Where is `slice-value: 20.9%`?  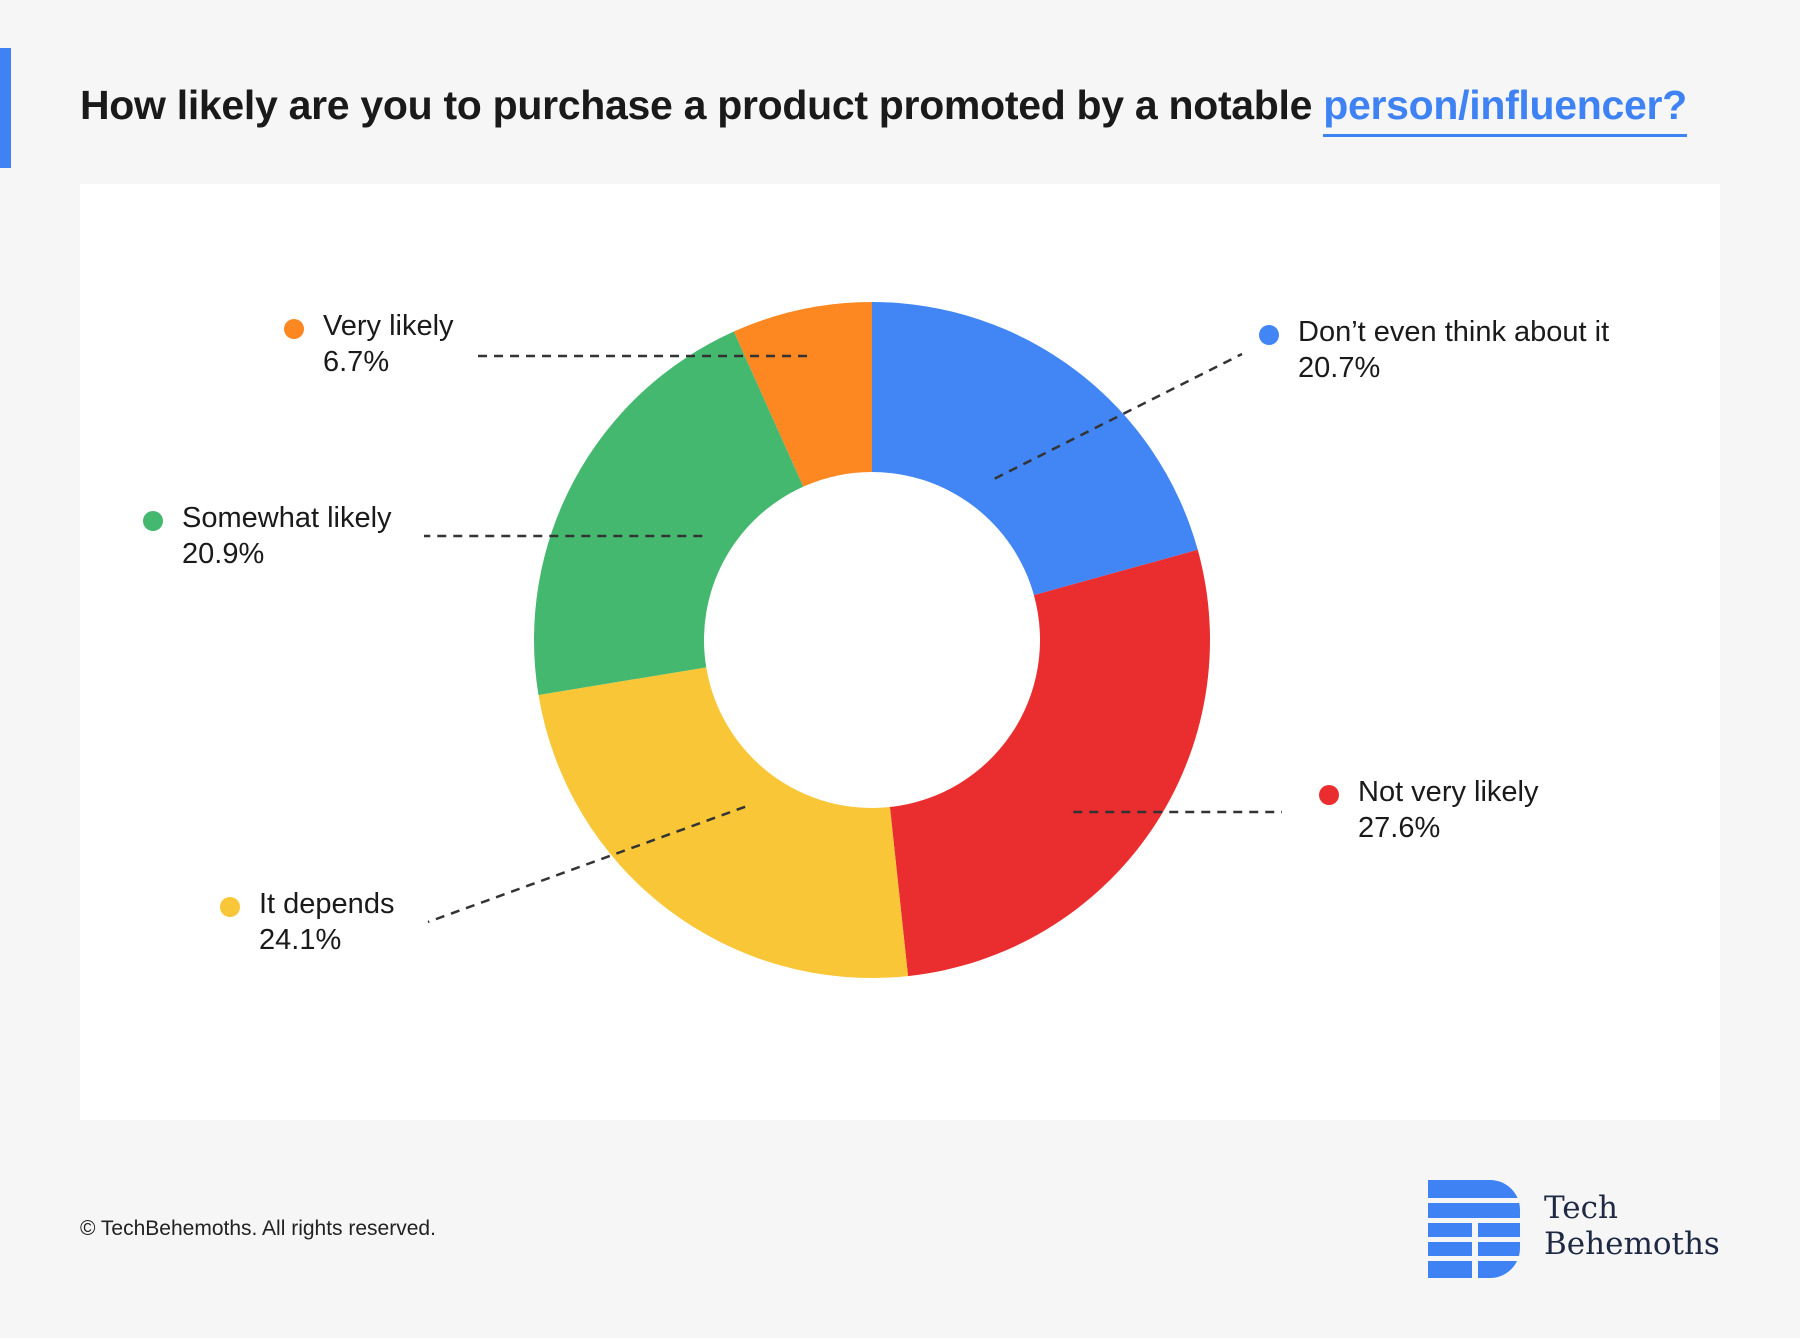
slice-value: 20.9% is located at coordinates (223, 554).